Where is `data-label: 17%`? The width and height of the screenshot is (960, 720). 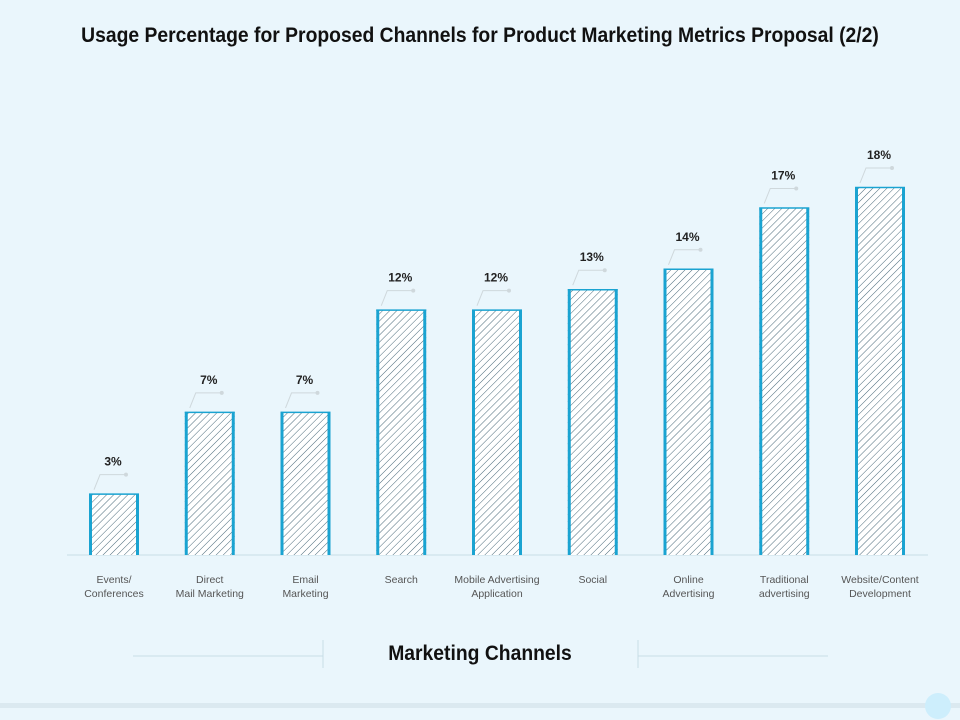
data-label: 17% is located at coordinates (783, 175).